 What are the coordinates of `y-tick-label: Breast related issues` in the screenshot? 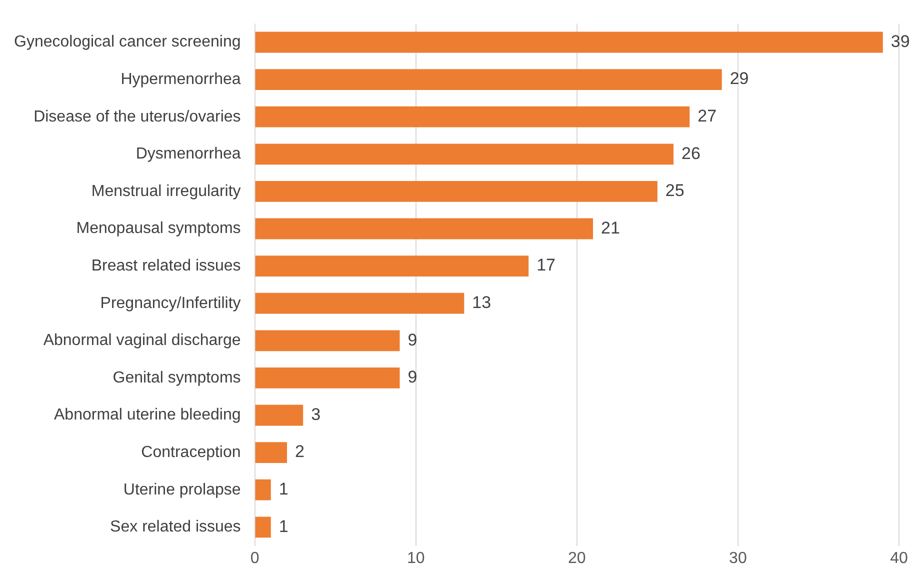 It's located at (166, 265).